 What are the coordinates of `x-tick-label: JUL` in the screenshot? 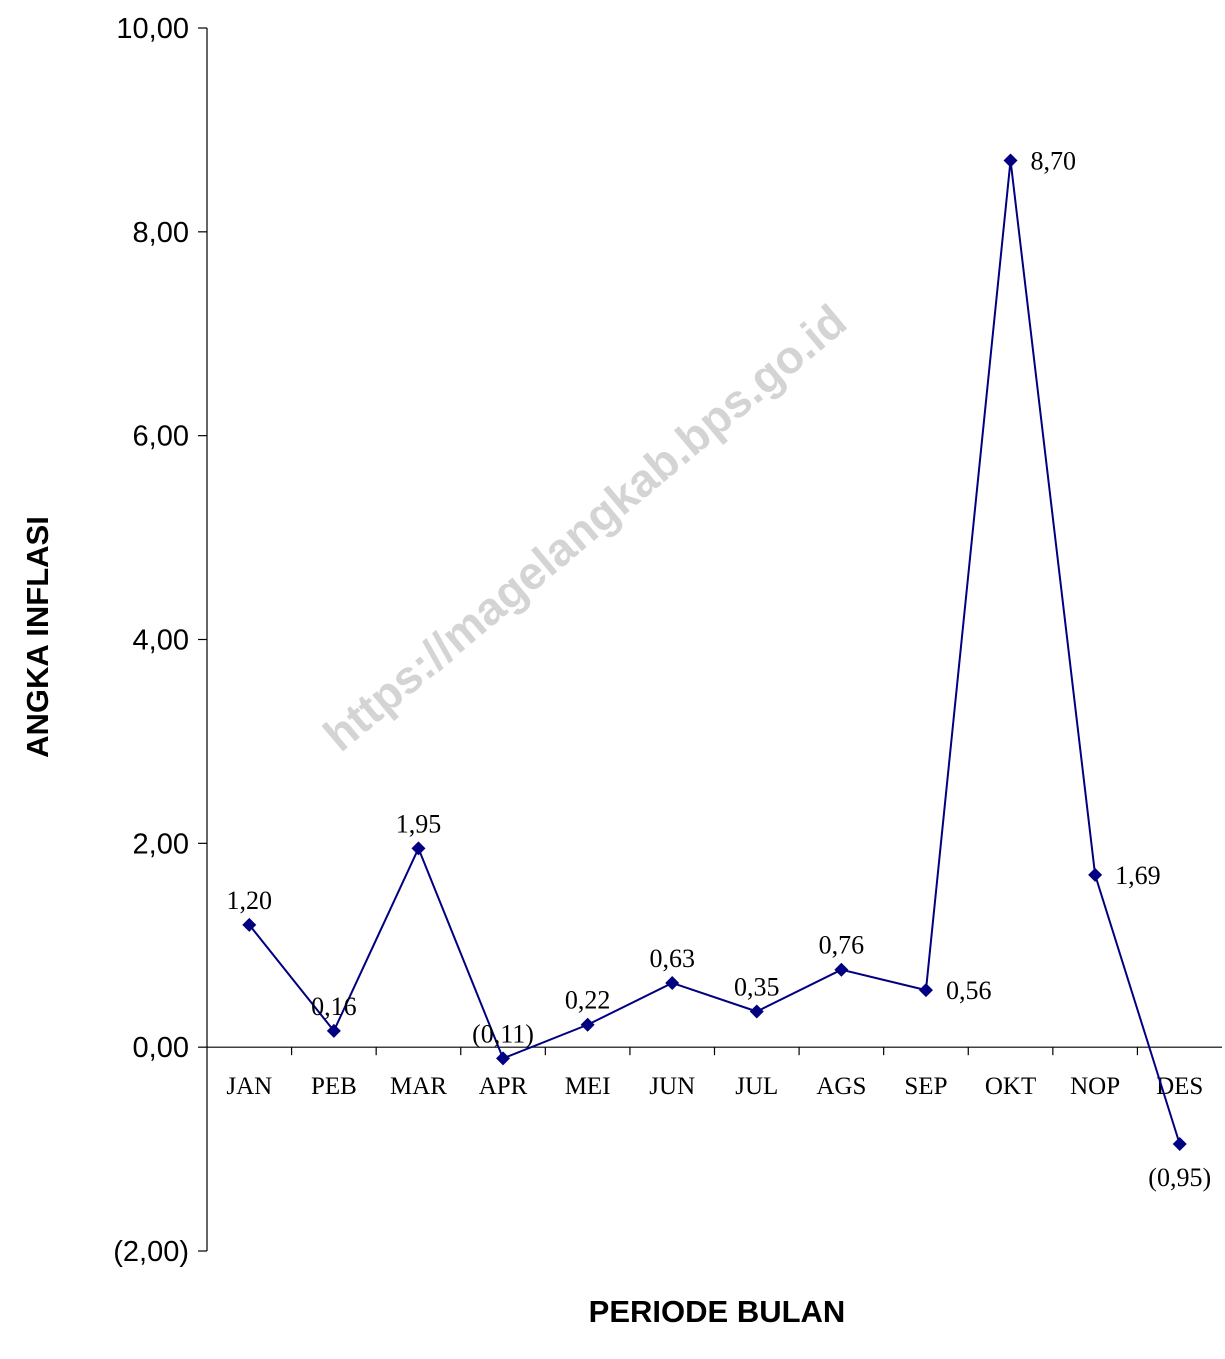 It's located at (756, 1086).